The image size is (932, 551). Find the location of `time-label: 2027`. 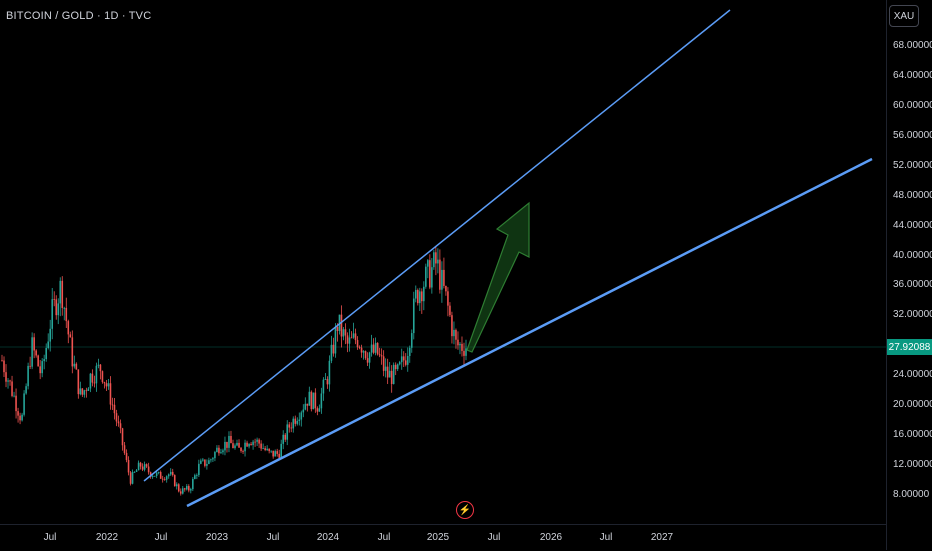

time-label: 2027 is located at coordinates (662, 537).